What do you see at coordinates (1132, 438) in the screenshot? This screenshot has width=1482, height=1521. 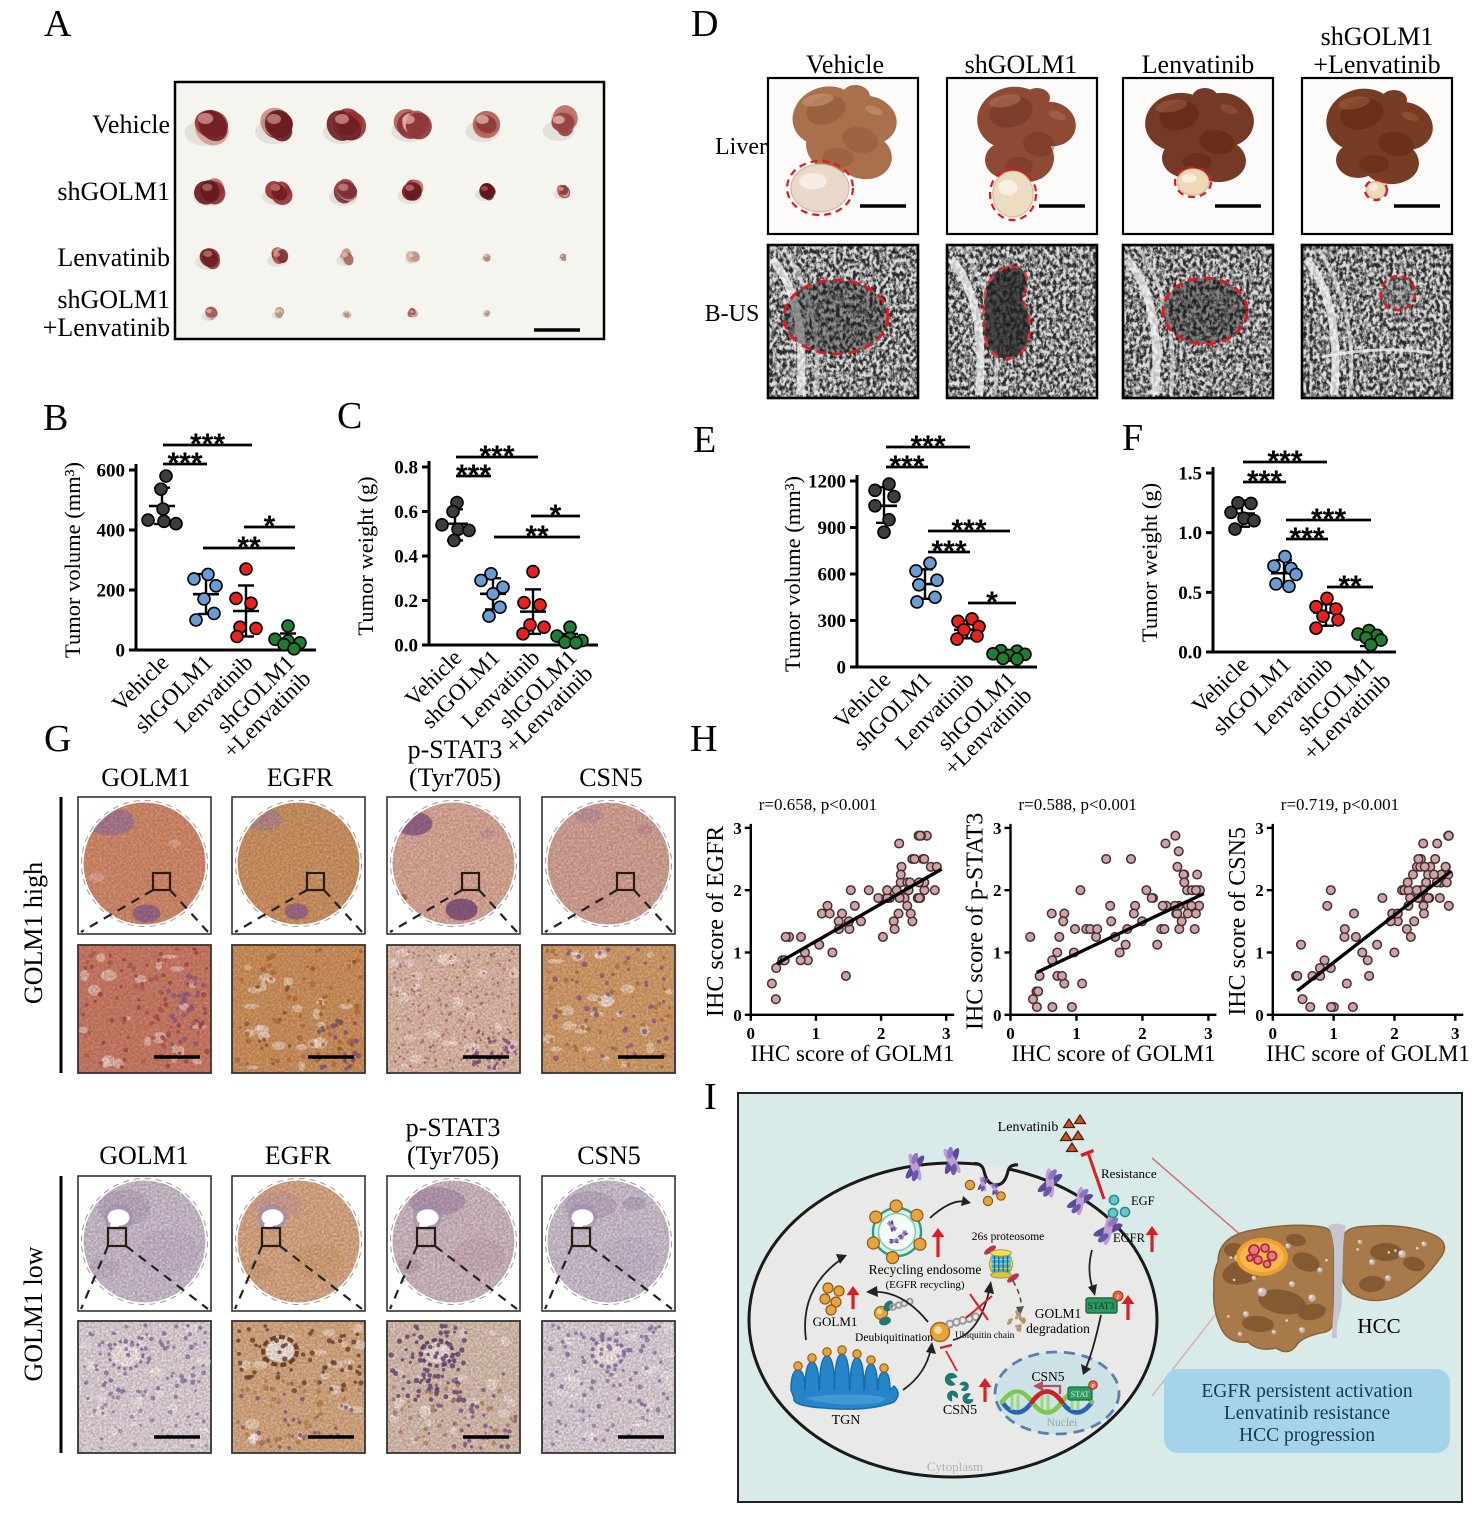 I see `svg-text: F` at bounding box center [1132, 438].